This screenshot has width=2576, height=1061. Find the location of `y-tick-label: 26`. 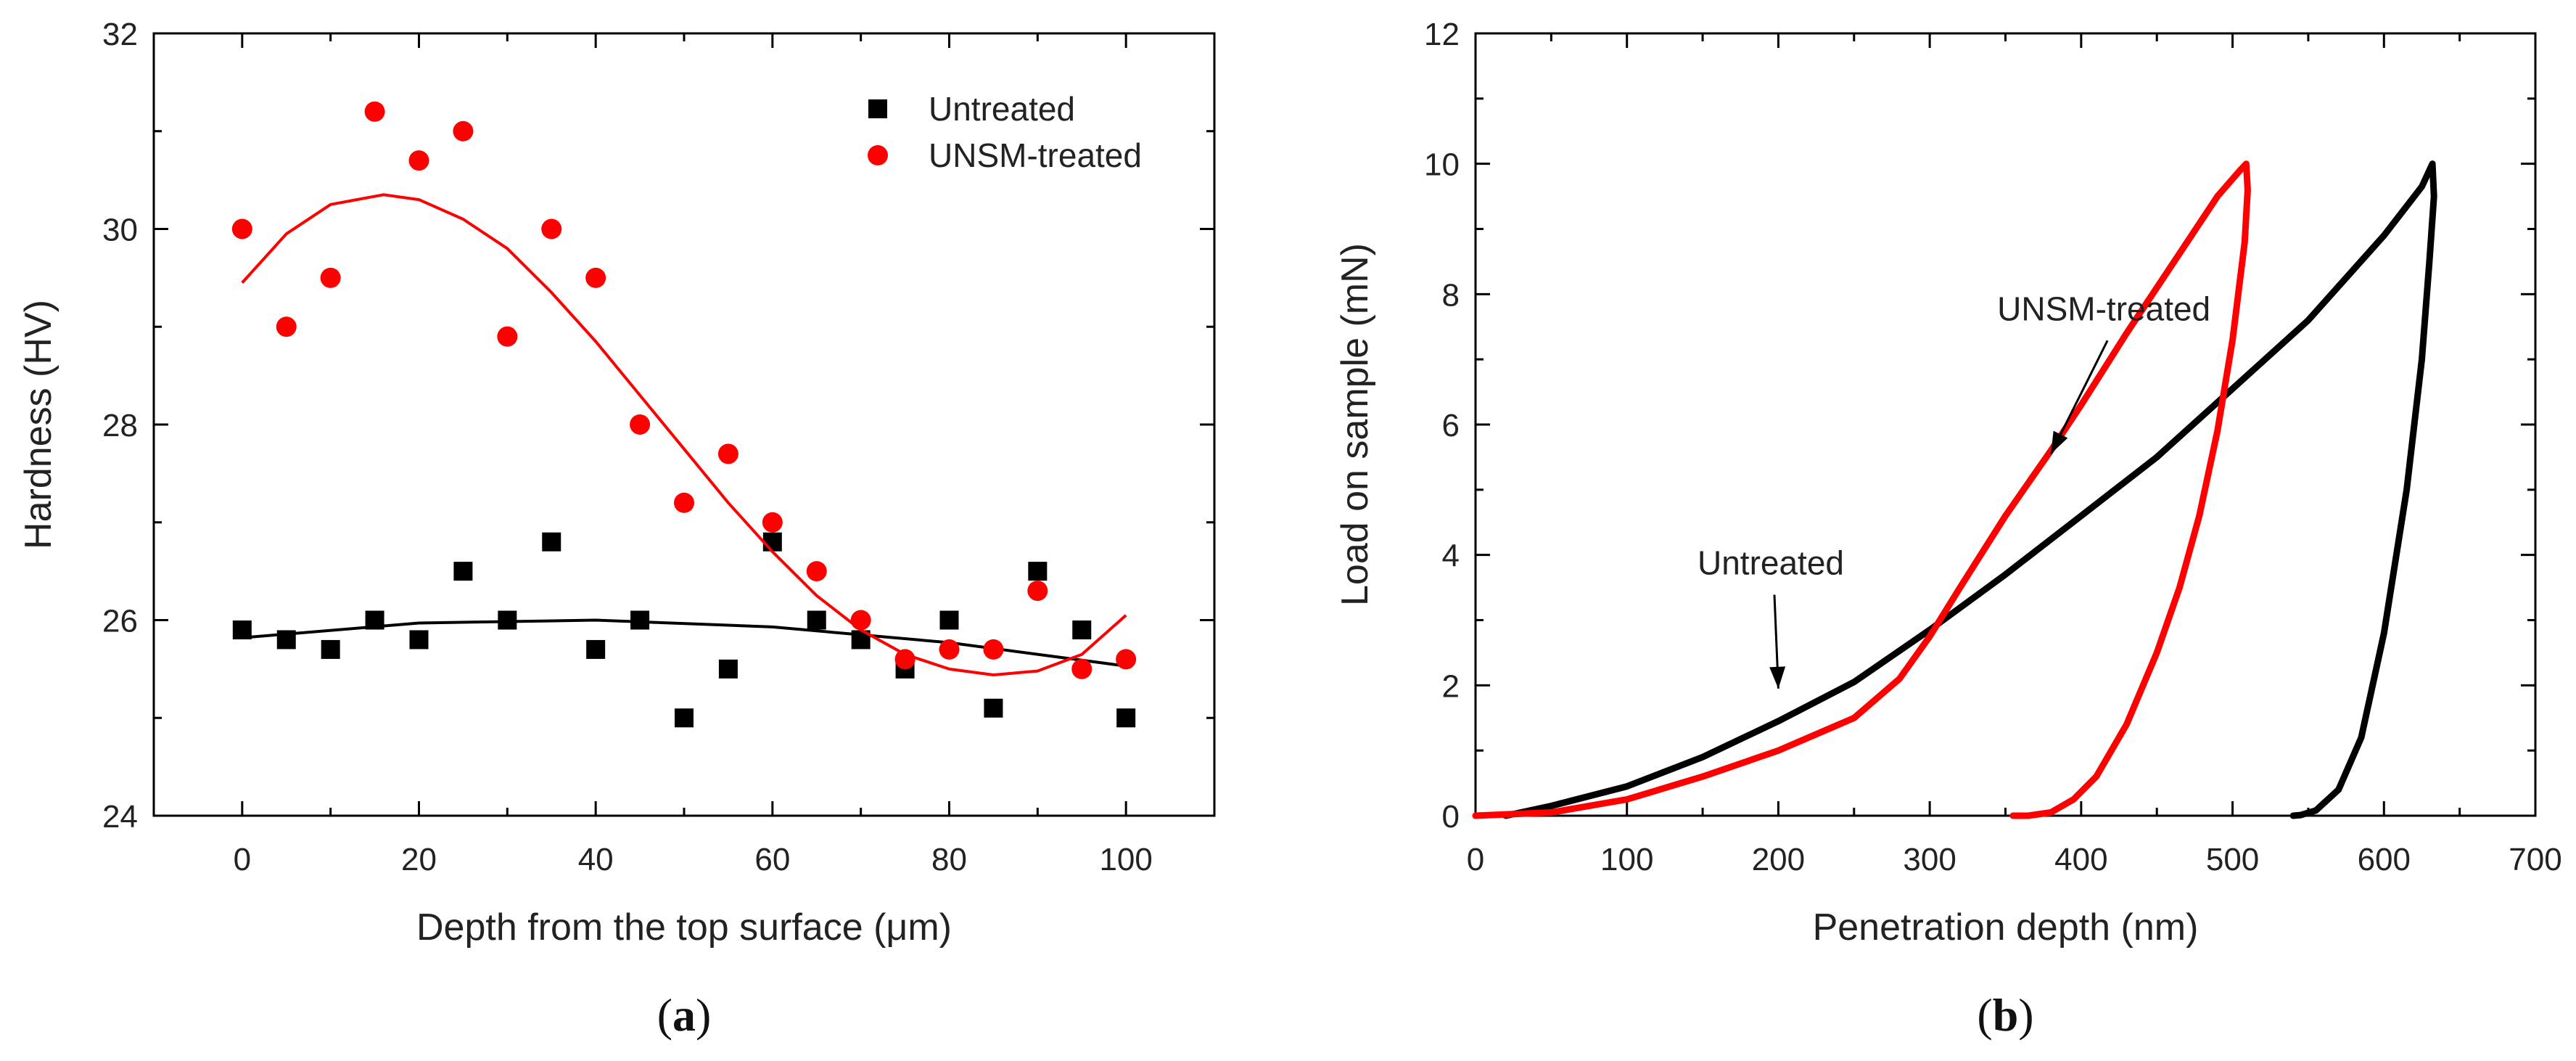

y-tick-label: 26 is located at coordinates (120, 621).